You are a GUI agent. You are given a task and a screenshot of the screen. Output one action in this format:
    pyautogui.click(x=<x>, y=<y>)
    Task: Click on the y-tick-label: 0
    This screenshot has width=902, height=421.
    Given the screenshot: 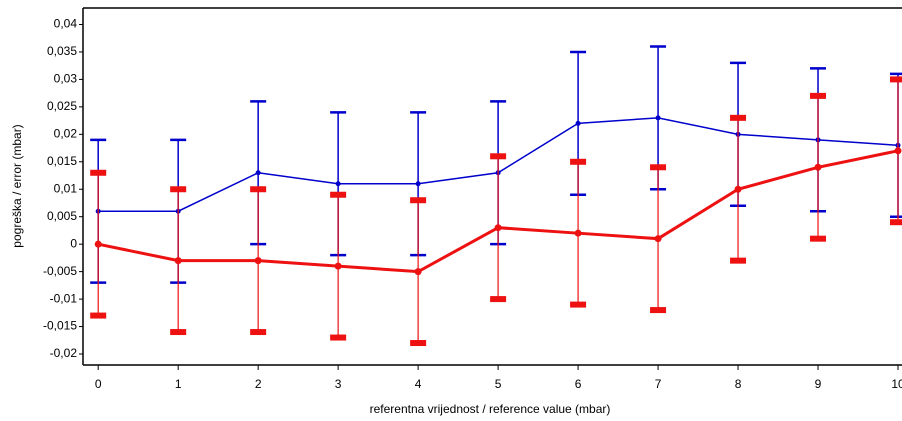 What is the action you would take?
    pyautogui.click(x=73, y=243)
    